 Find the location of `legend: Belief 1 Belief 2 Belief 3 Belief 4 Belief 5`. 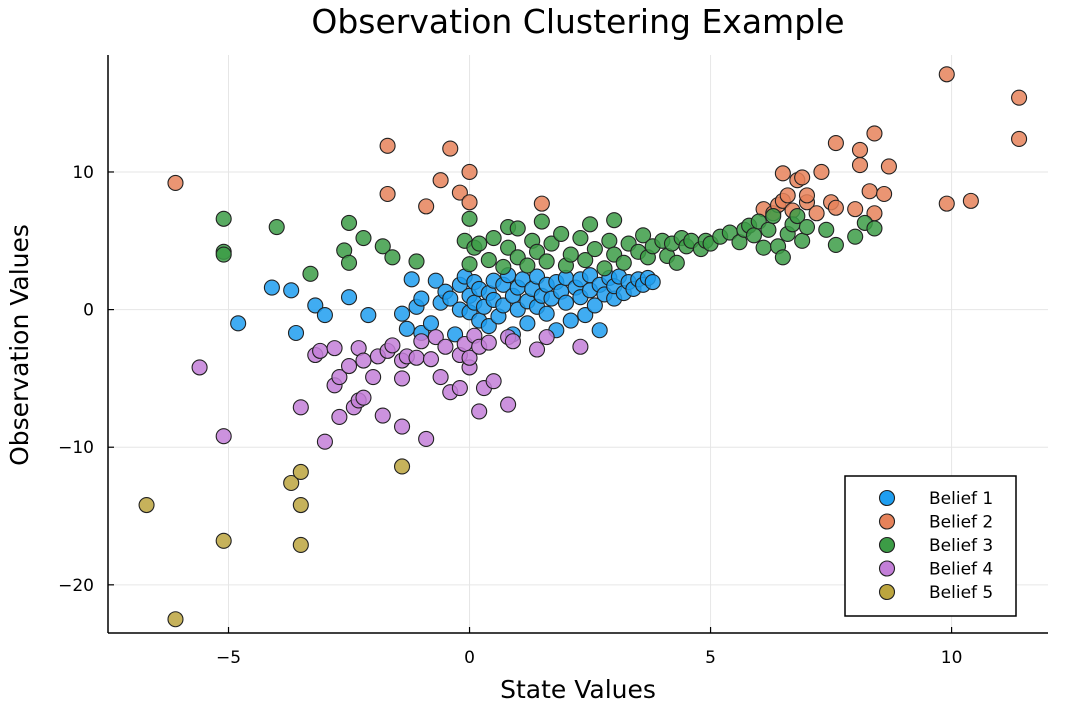

legend: Belief 1 Belief 2 Belief 3 Belief 4 Belief 5 is located at coordinates (930, 546).